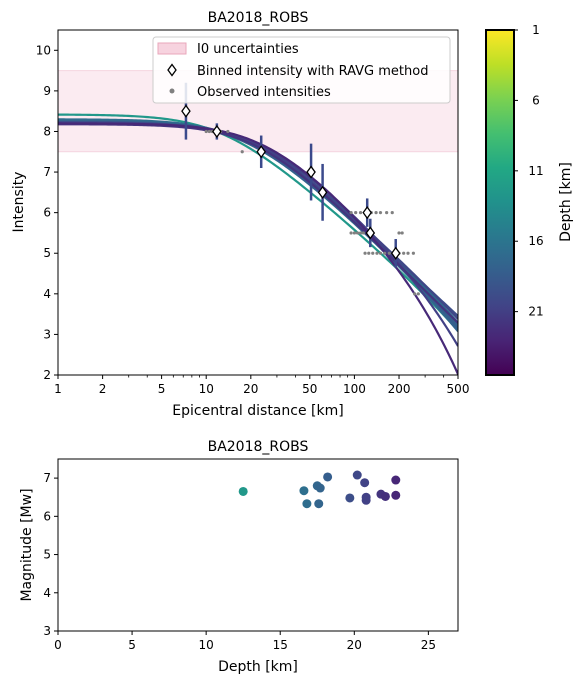  What do you see at coordinates (47, 375) in the screenshot?
I see `top-y-tick-label: 2` at bounding box center [47, 375].